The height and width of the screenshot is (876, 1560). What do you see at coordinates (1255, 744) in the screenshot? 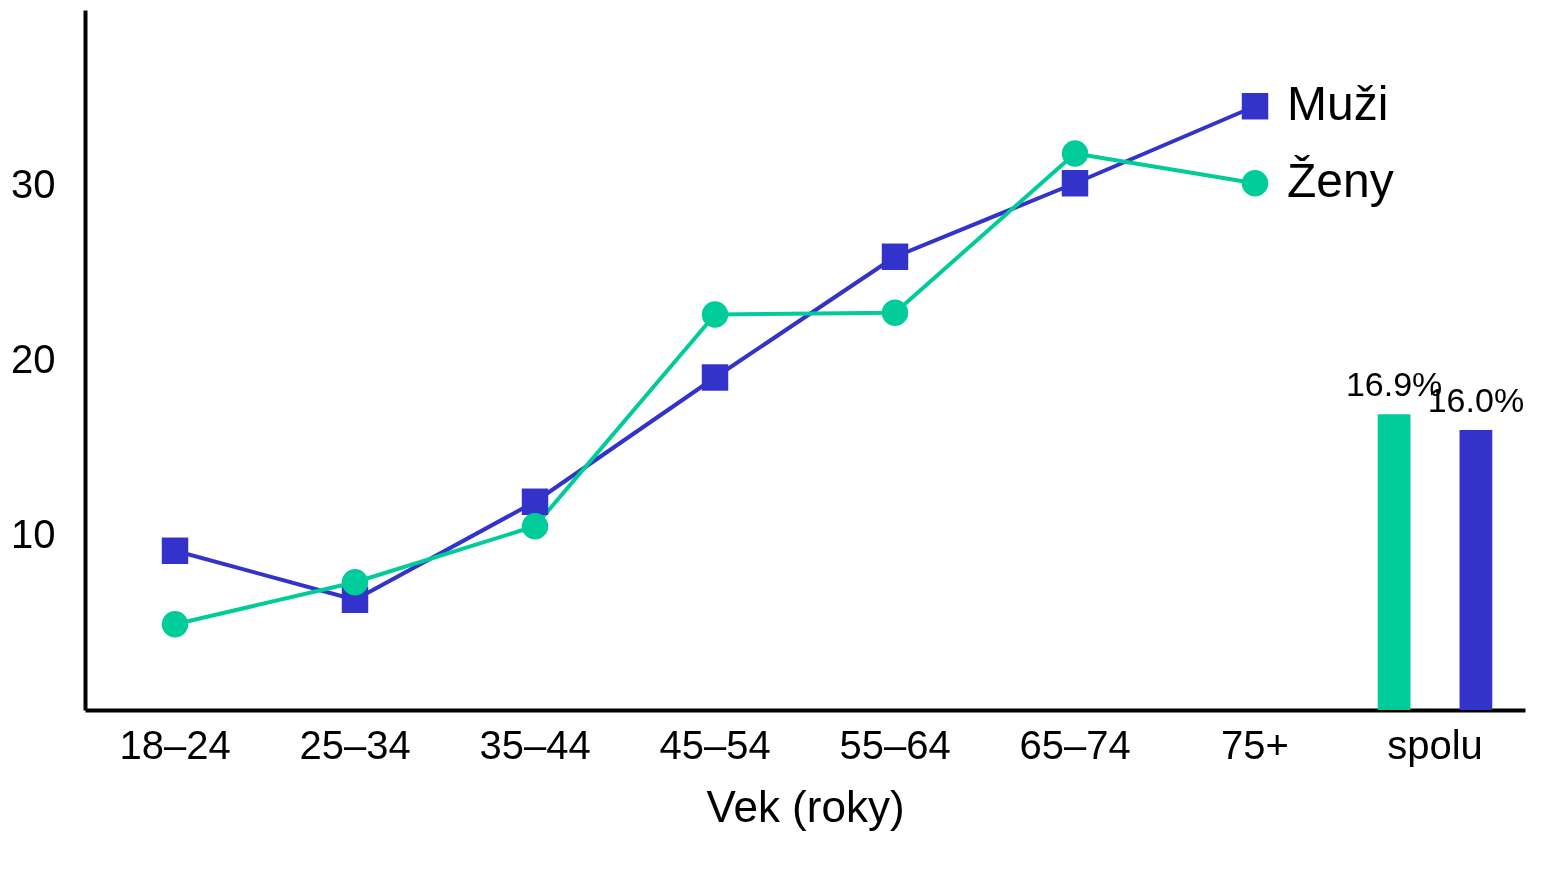
I see `x-tick-label: 75+` at bounding box center [1255, 744].